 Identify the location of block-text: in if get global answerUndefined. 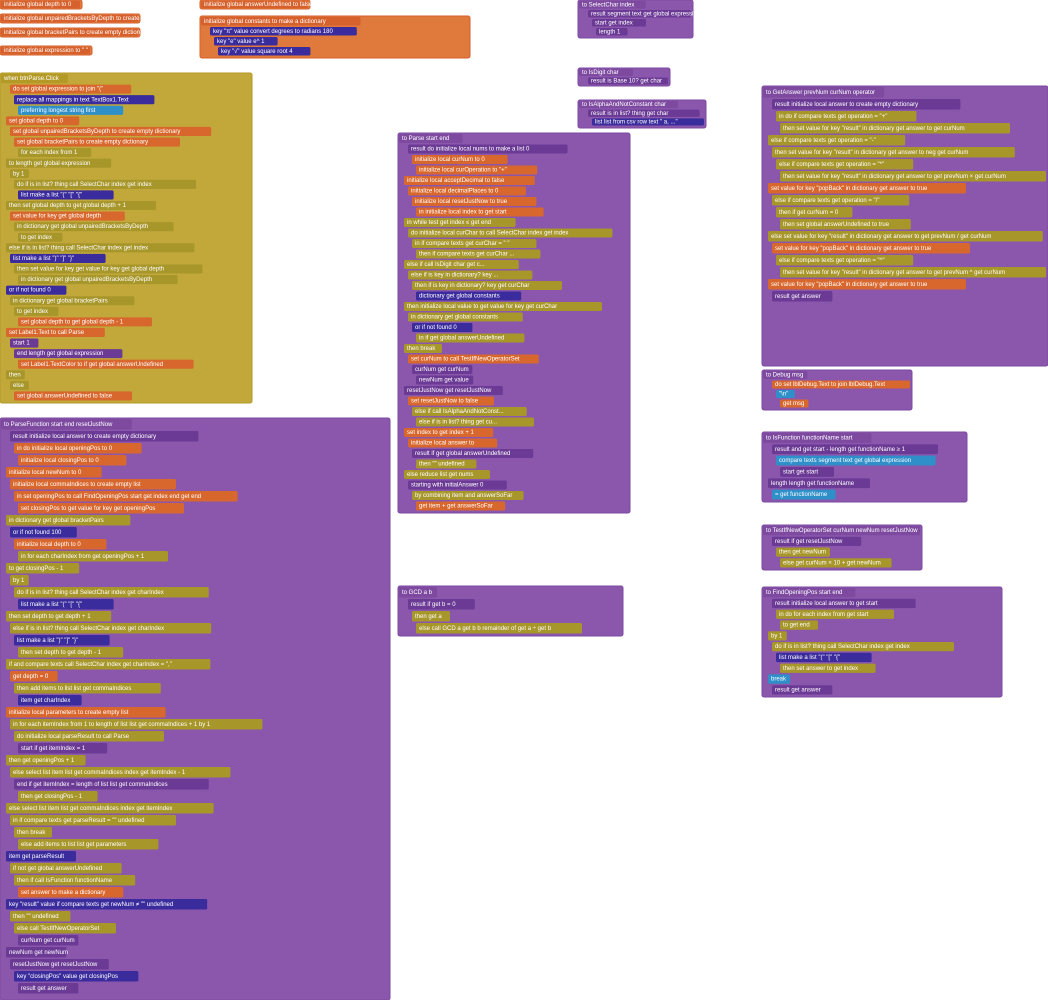
(461, 339).